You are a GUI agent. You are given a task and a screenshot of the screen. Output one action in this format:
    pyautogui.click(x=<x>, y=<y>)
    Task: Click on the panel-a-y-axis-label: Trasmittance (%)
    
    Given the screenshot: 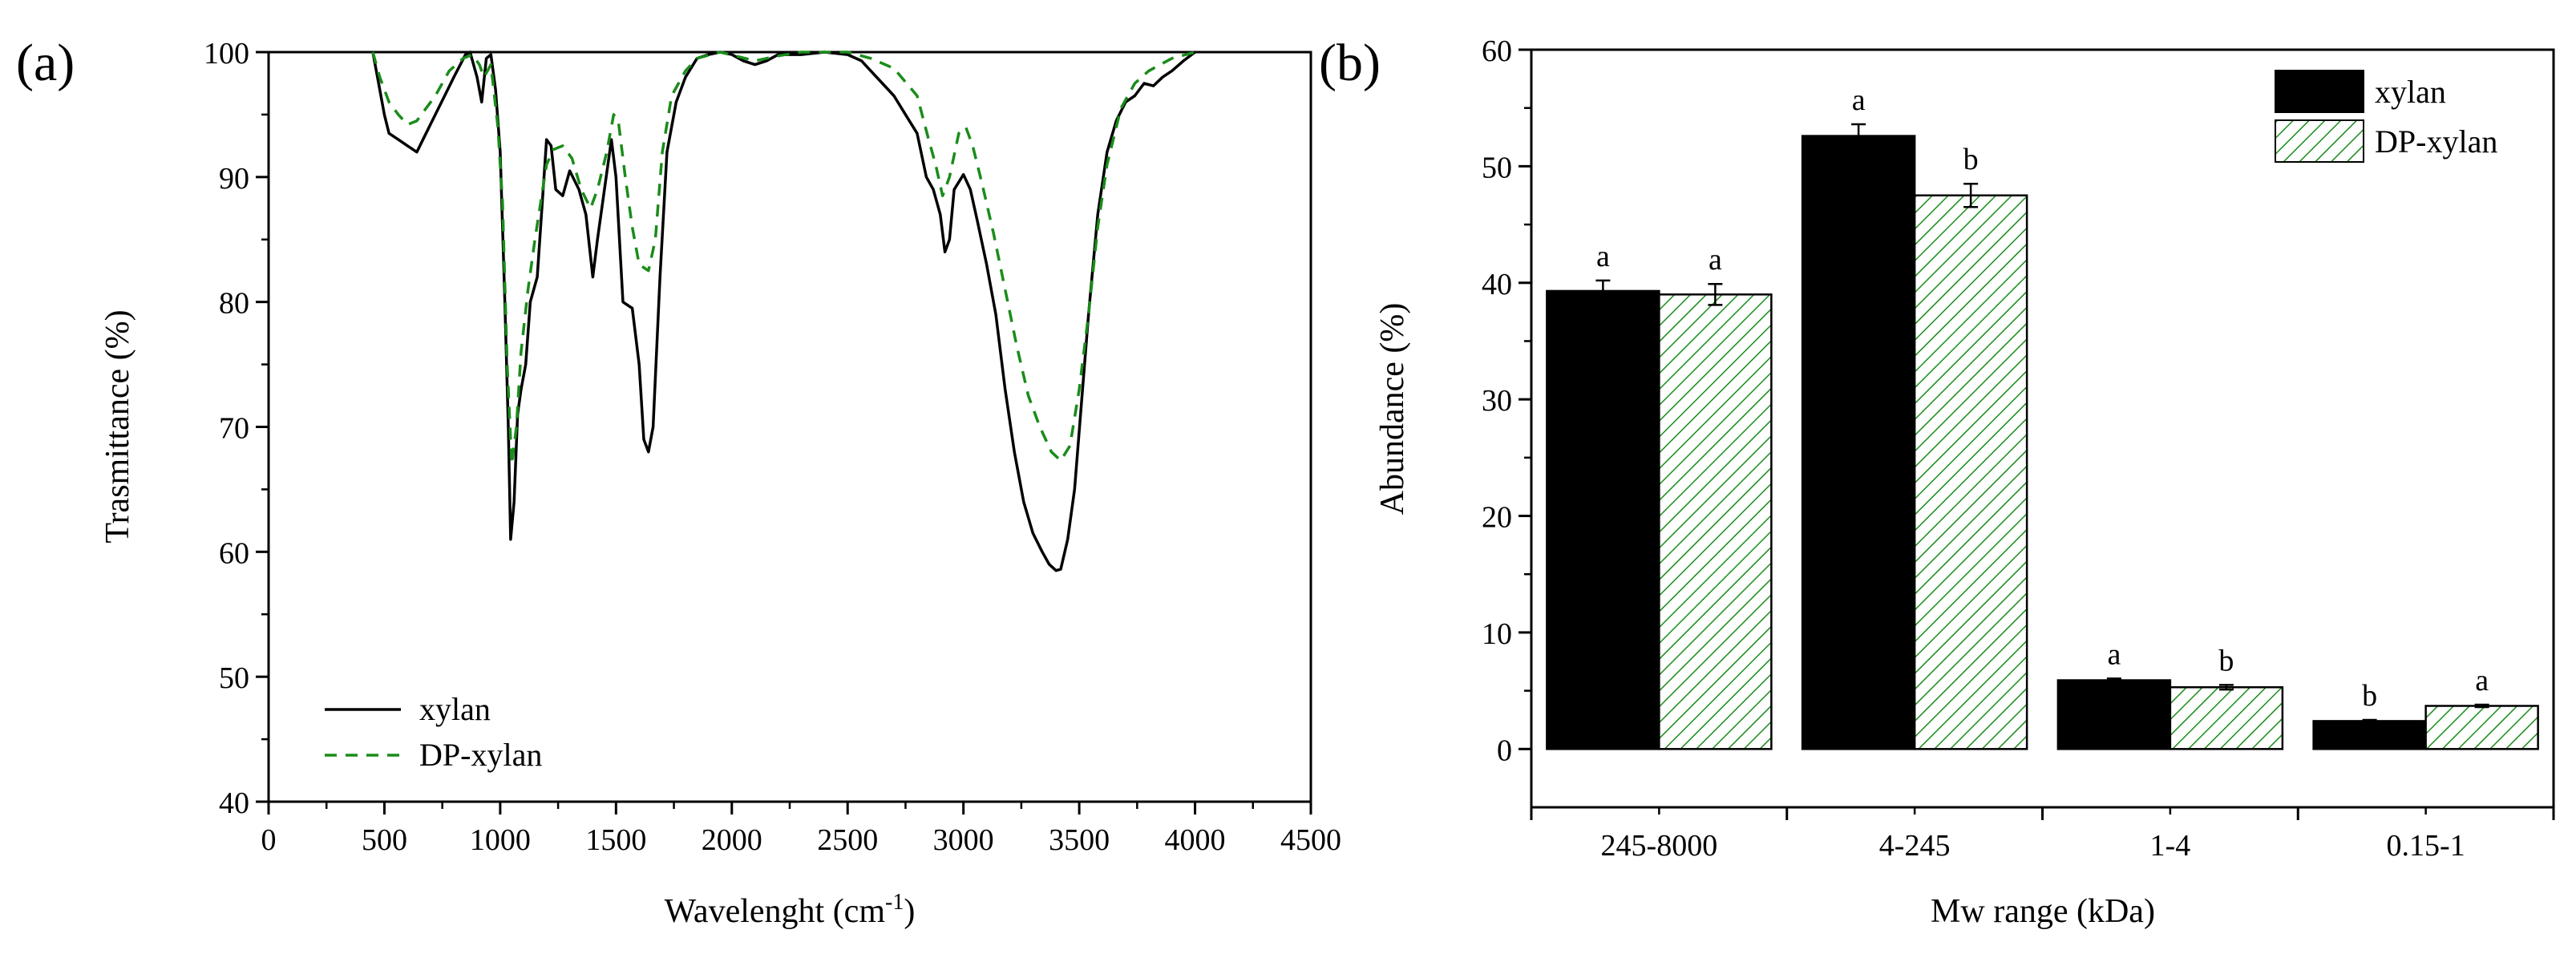 What is the action you would take?
    pyautogui.click(x=117, y=426)
    